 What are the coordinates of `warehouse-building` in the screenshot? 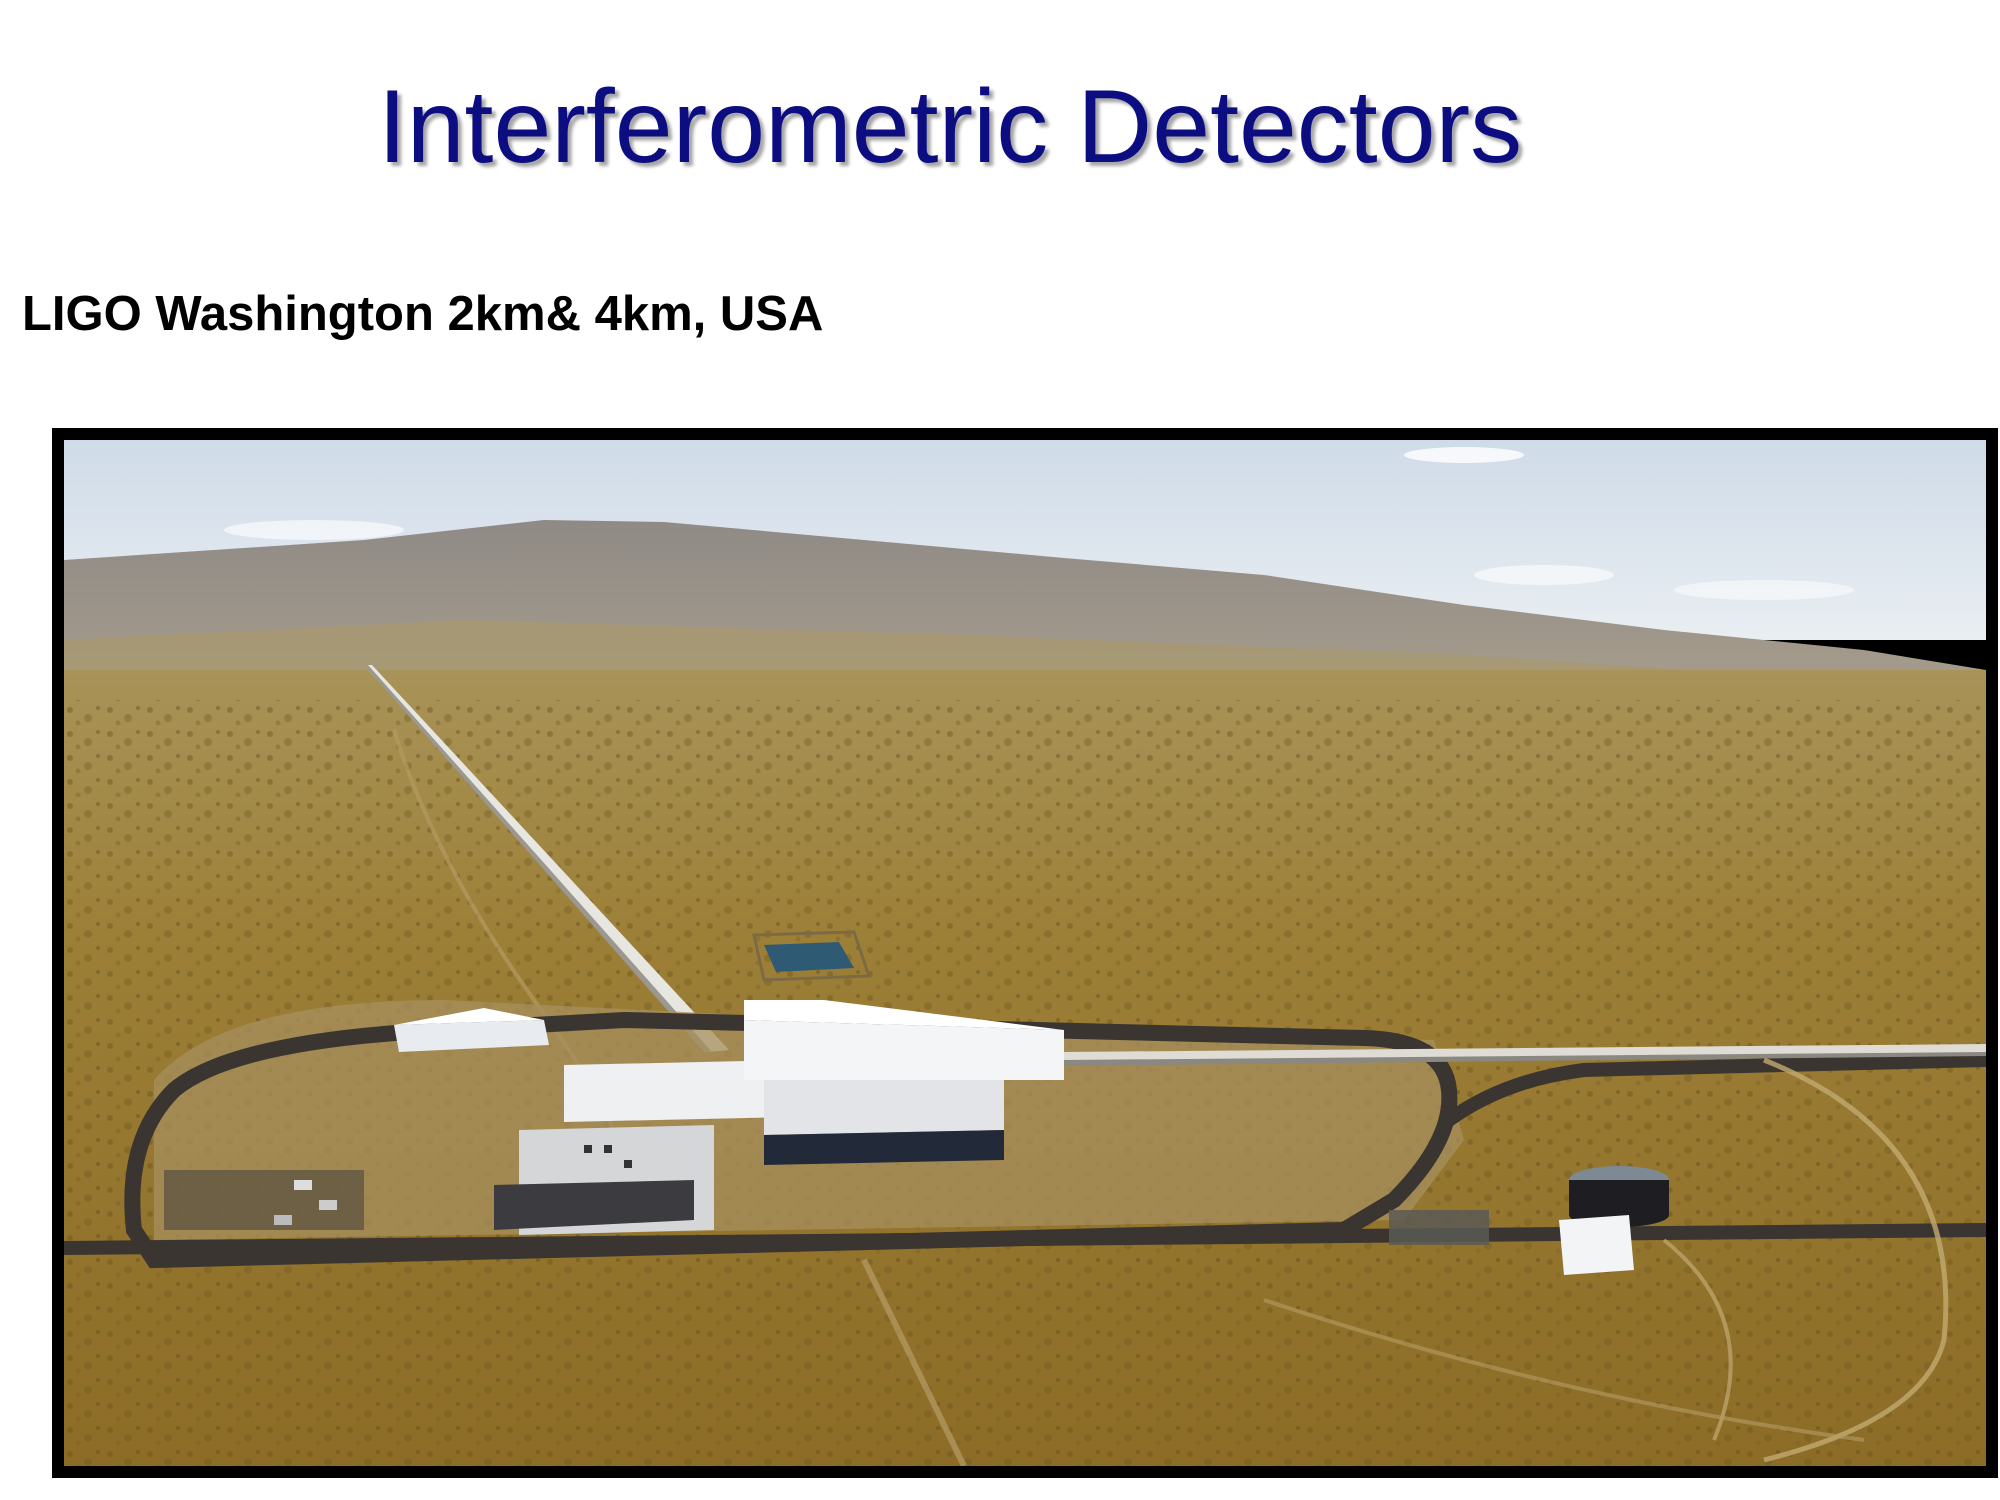 It's located at (471, 1036).